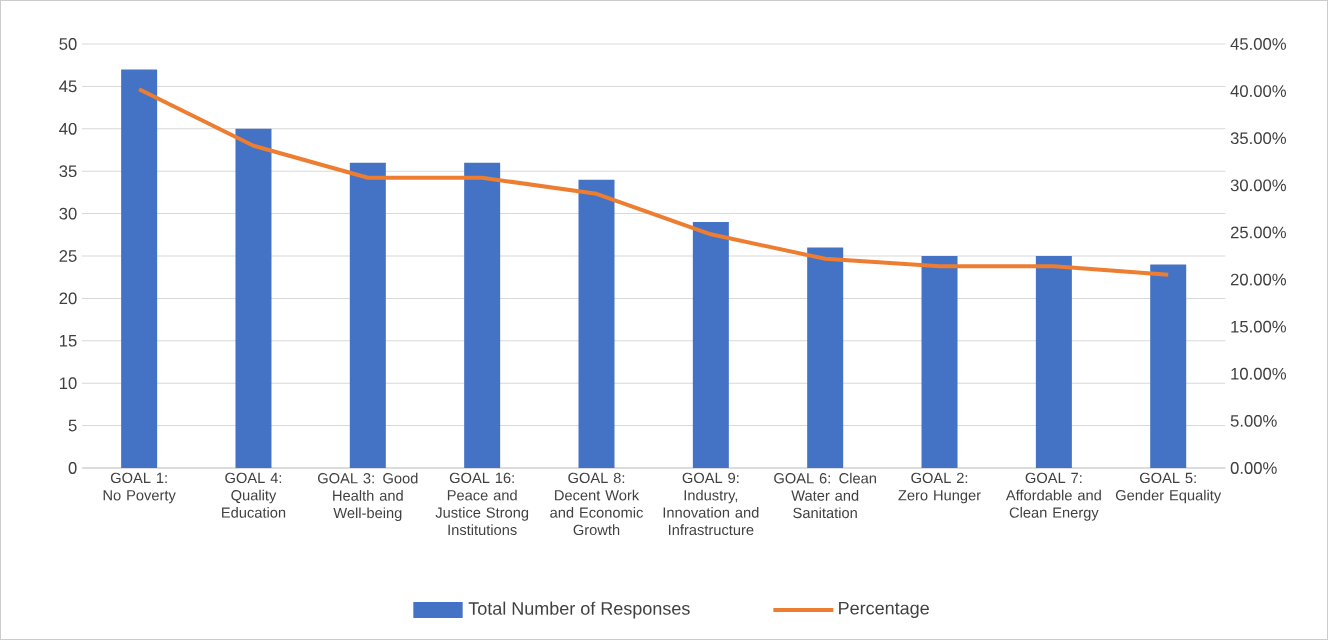  I want to click on y2-tick-label: 45.00%, so click(1258, 44).